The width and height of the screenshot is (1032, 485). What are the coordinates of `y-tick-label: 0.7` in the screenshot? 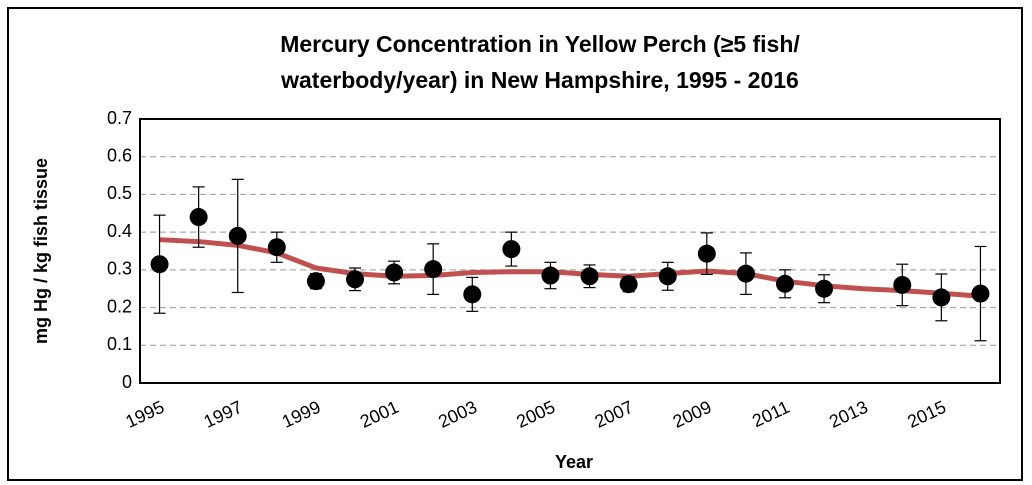 It's located at (119, 118).